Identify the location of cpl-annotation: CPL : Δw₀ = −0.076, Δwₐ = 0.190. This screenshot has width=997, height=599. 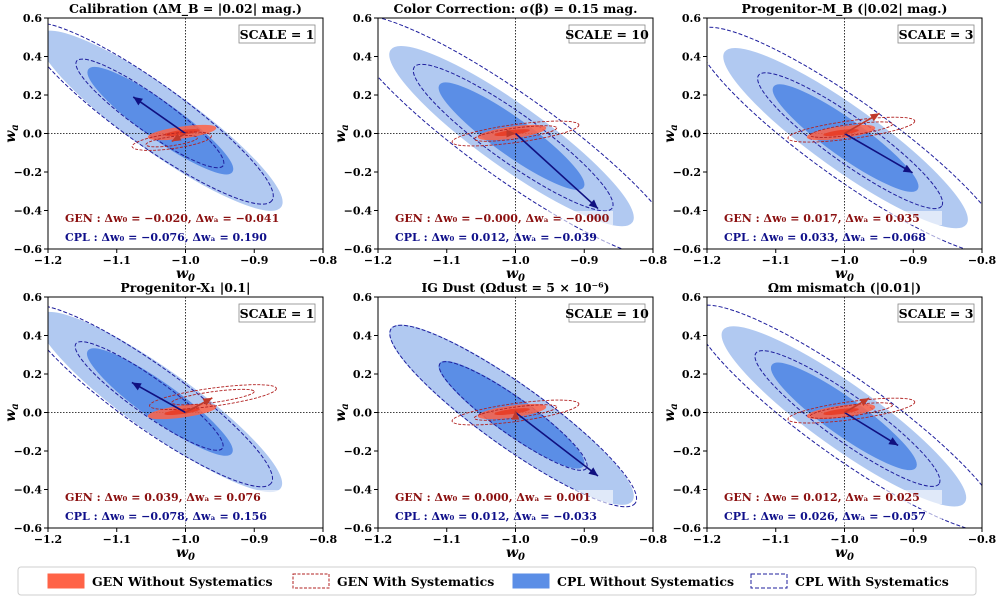
(166, 237).